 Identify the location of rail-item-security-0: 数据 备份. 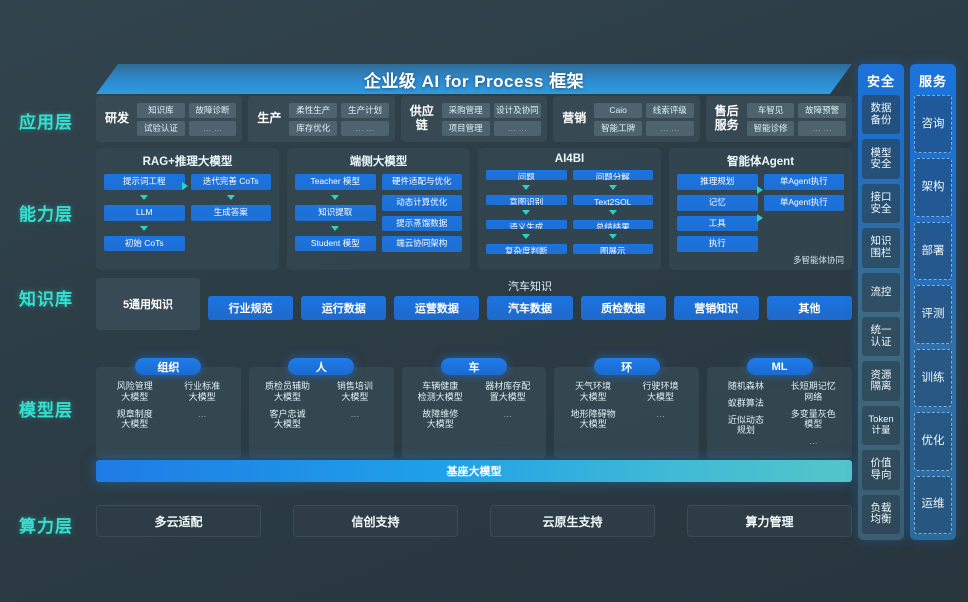
(881, 115).